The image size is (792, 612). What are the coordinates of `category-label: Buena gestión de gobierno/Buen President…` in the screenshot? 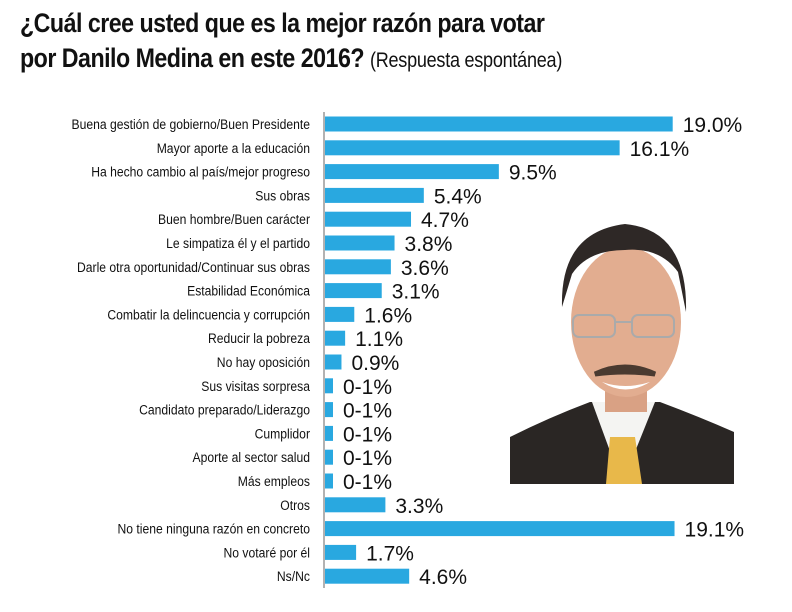 It's located at (191, 124).